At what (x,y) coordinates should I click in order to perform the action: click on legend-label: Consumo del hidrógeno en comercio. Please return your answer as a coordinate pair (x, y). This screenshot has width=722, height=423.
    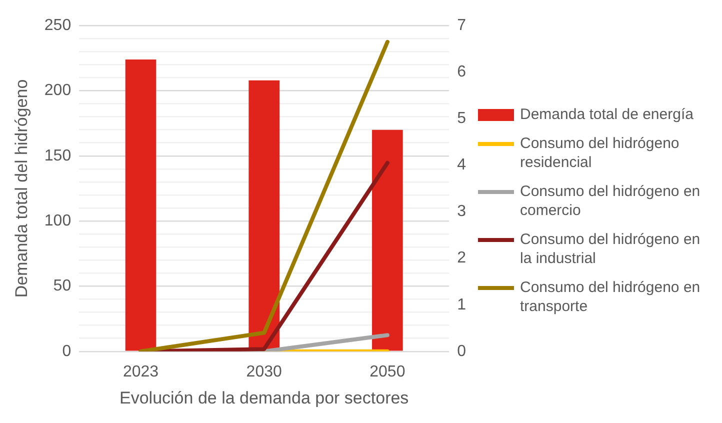
    Looking at the image, I should click on (611, 201).